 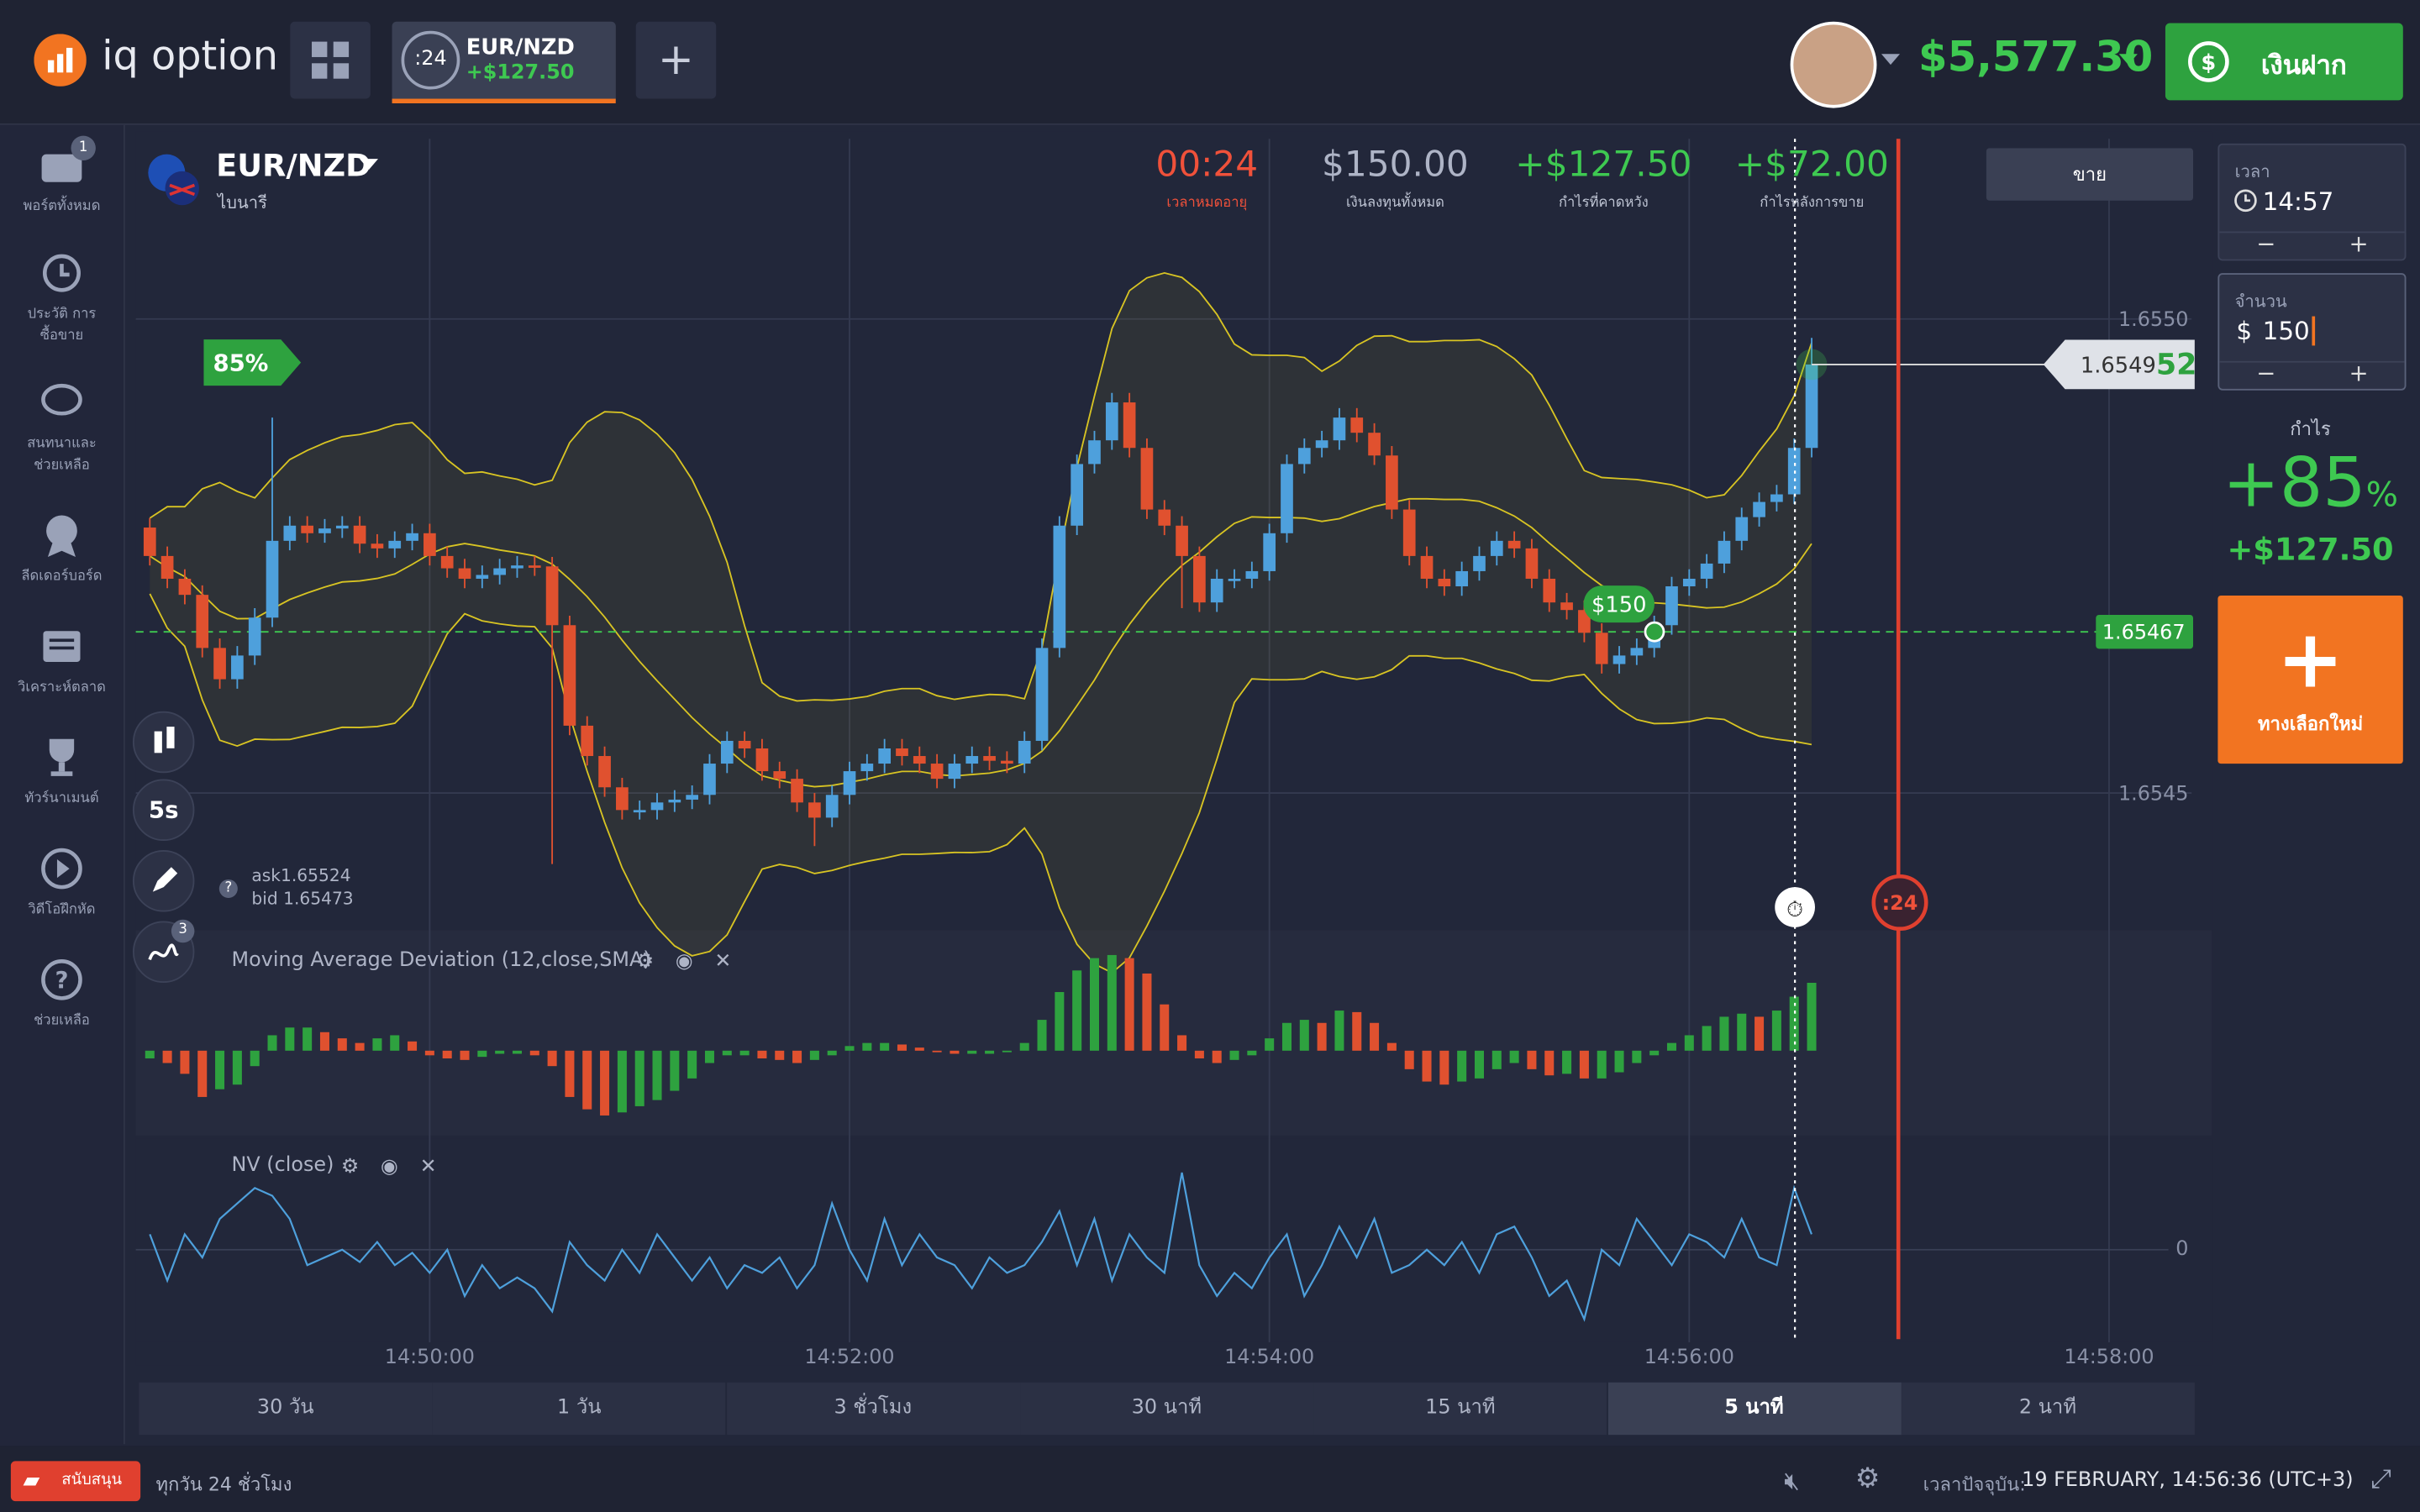 I want to click on period-option: 5 นาที, so click(x=1754, y=1409).